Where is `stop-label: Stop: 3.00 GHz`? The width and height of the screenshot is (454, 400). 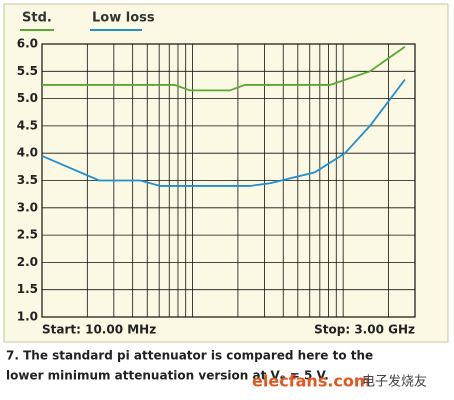 stop-label: Stop: 3.00 GHz is located at coordinates (364, 330).